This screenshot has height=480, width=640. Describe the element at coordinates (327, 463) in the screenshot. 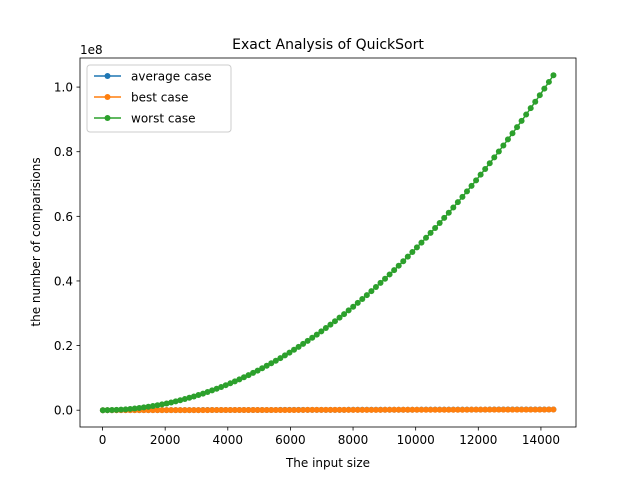

I see `x-axis-label: The input size` at that location.